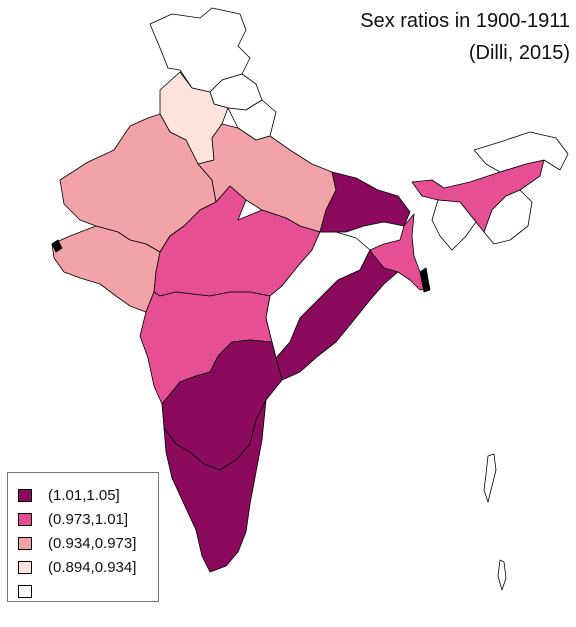 Image resolution: width=576 pixels, height=627 pixels. Describe the element at coordinates (365, 202) in the screenshot. I see `region-bihar` at that location.